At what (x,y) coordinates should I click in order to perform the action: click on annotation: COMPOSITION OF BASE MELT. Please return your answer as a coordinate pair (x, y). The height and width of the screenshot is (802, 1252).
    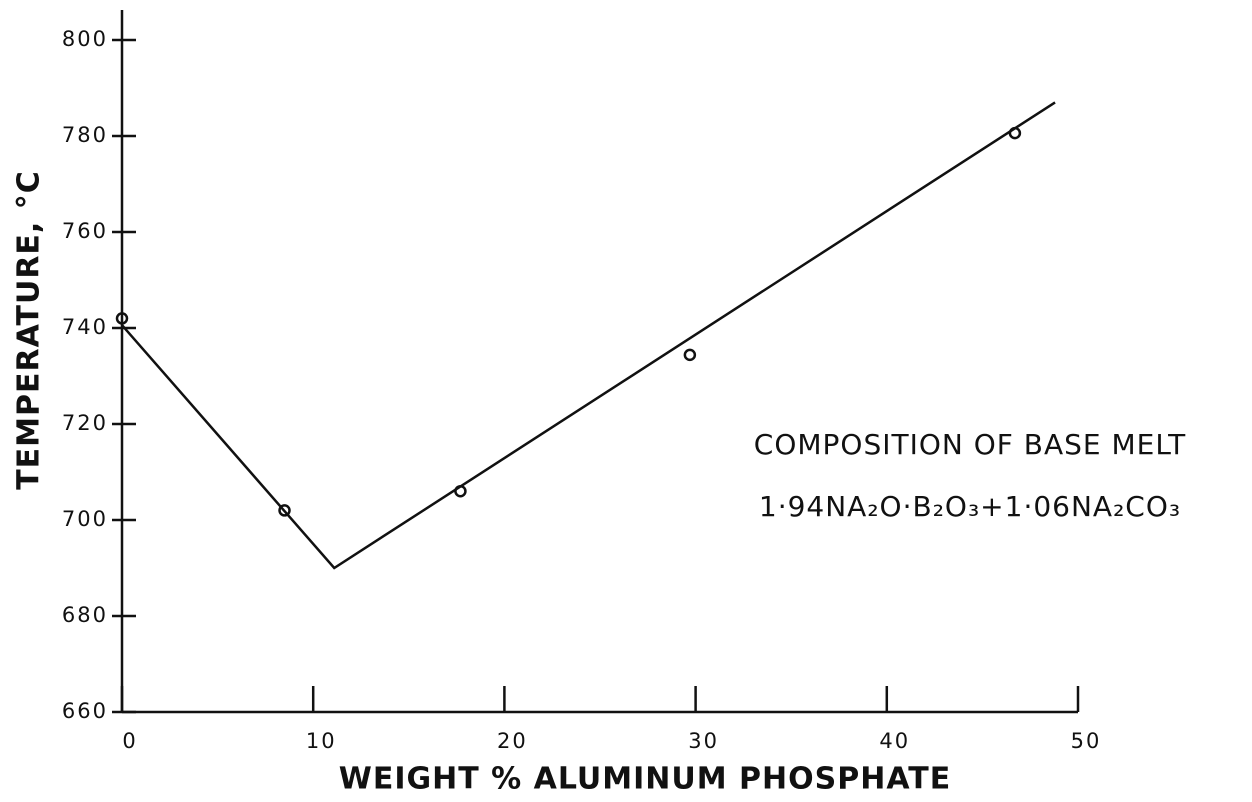
    Looking at the image, I should click on (970, 444).